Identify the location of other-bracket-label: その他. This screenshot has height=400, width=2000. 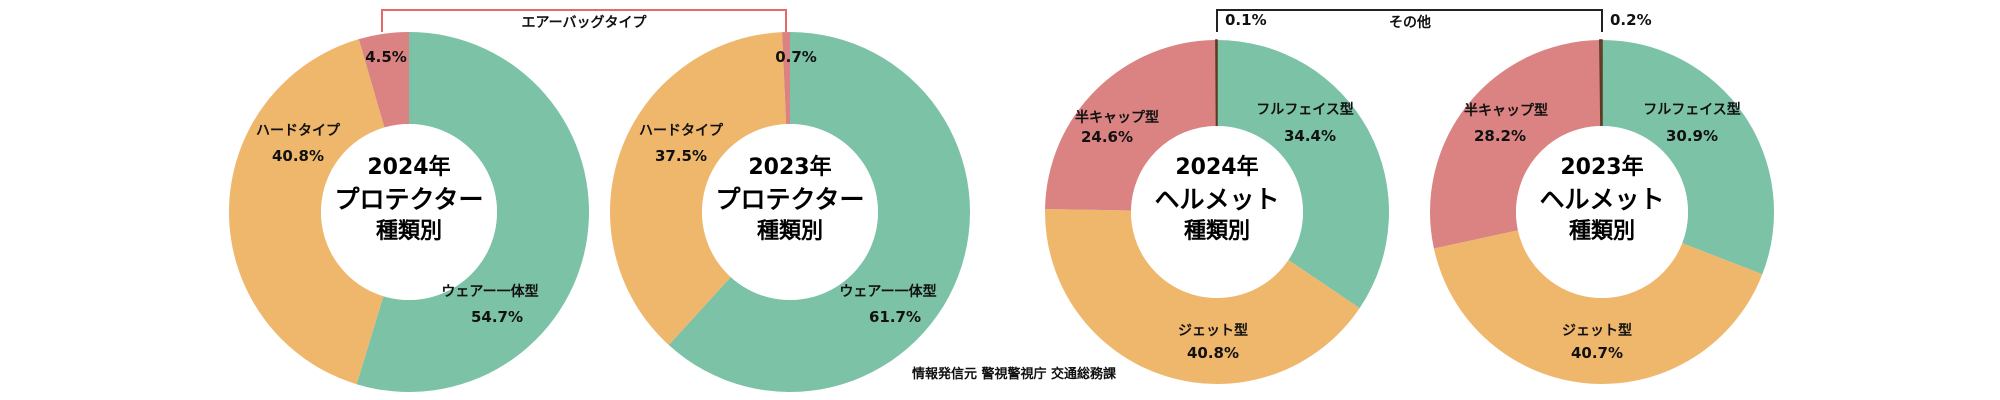
(1410, 22).